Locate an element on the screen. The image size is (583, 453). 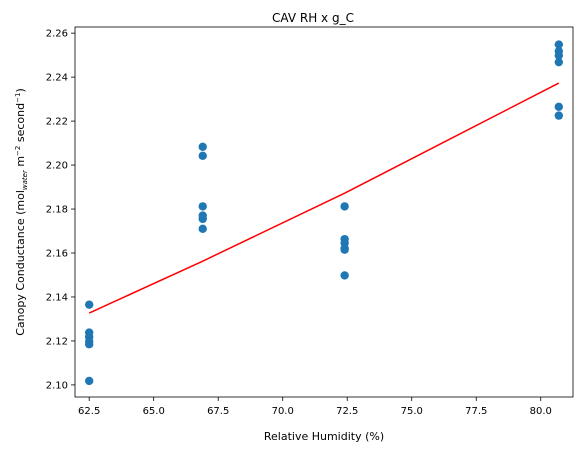
y-label-subscript: water is located at coordinates (25, 179).